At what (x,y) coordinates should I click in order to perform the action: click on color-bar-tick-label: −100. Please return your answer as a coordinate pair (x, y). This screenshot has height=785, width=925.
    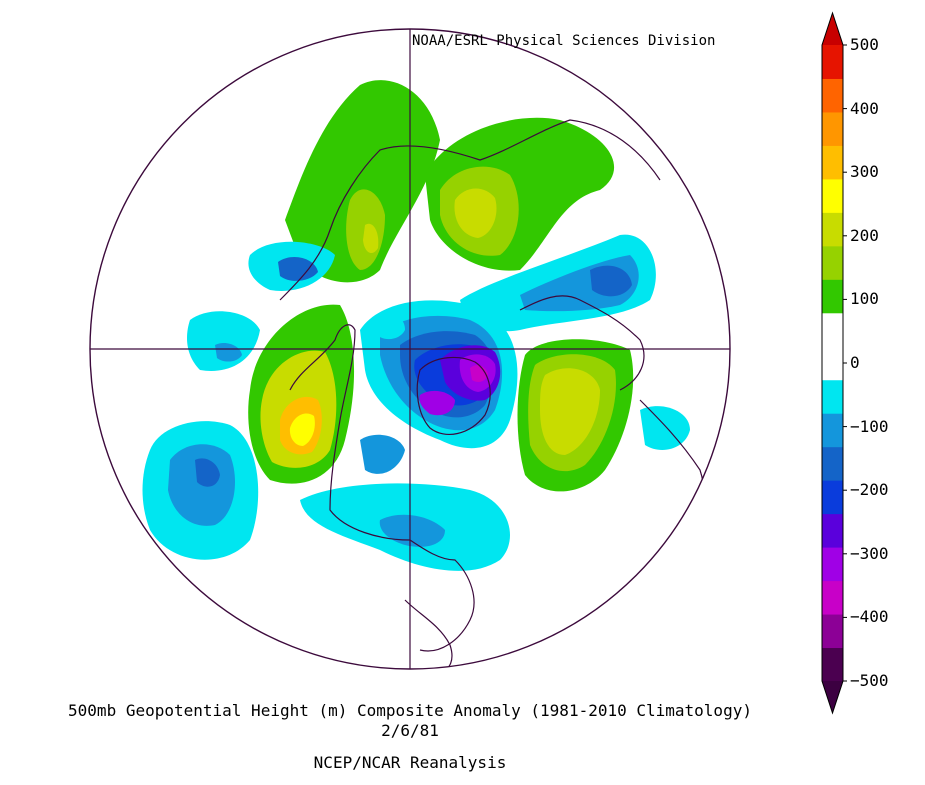
    Looking at the image, I should click on (869, 426).